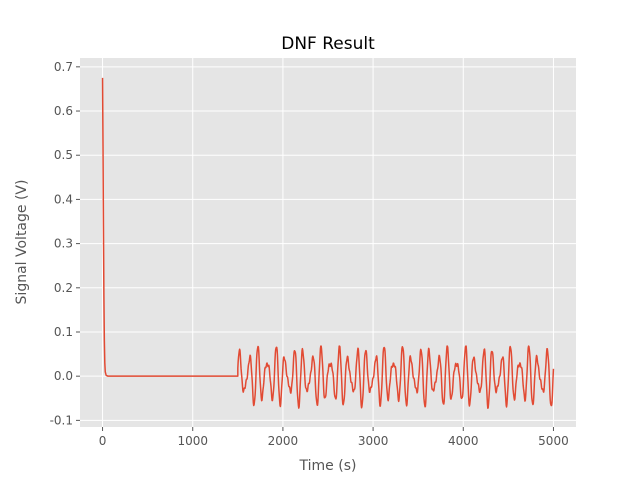  What do you see at coordinates (373, 441) in the screenshot?
I see `x-tick-label: 3000` at bounding box center [373, 441].